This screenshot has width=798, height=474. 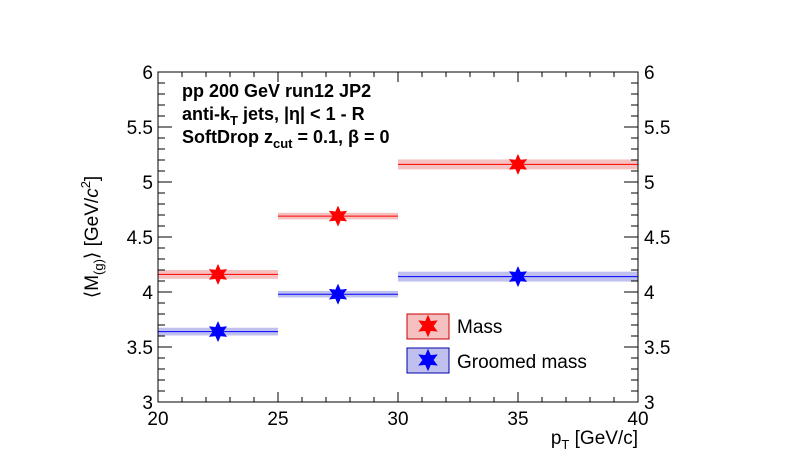 What do you see at coordinates (637, 419) in the screenshot?
I see `x-tick-label: 40` at bounding box center [637, 419].